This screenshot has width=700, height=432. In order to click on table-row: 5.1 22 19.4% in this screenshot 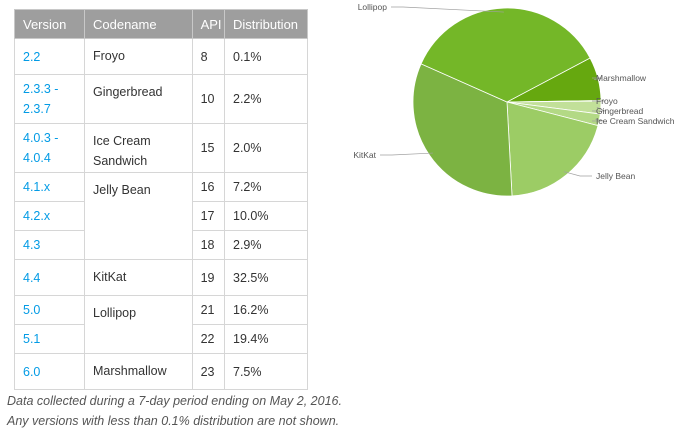, I will do `click(161, 339)`.